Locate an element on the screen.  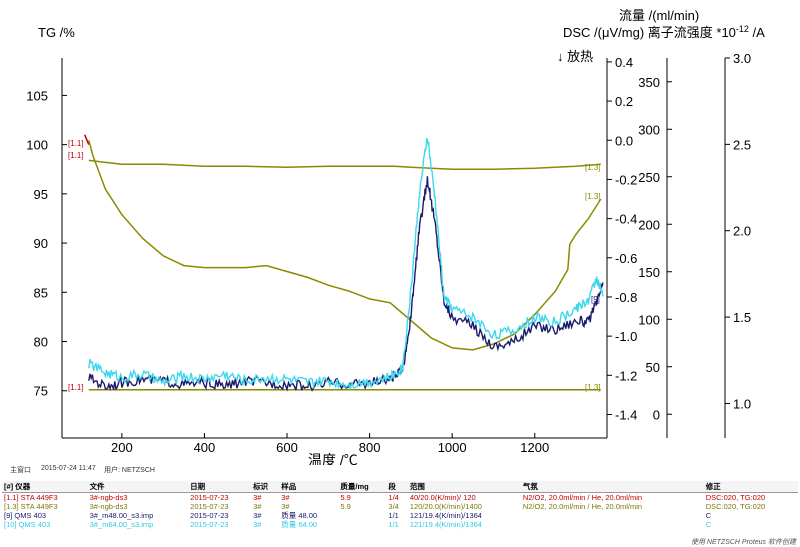
flow-tick-label: 200 is located at coordinates (649, 224).